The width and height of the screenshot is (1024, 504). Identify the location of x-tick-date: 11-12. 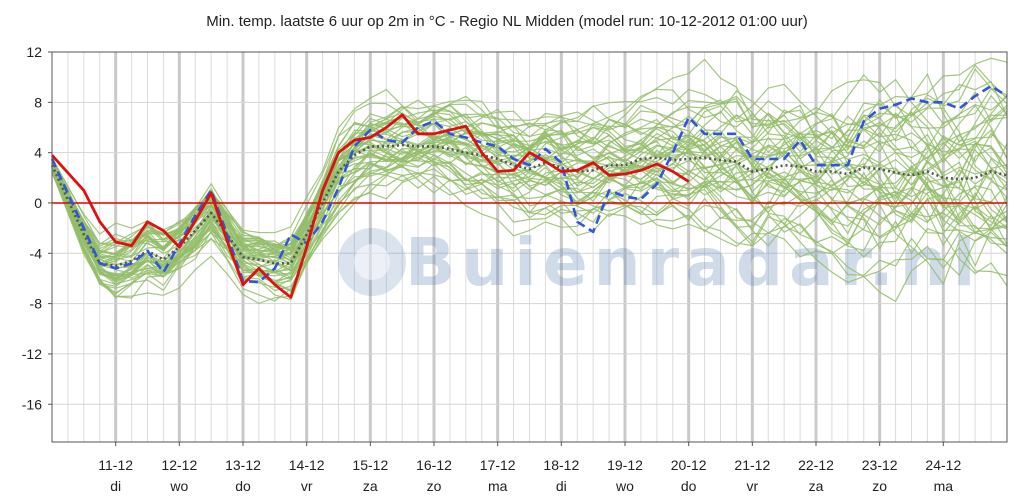
(115, 465).